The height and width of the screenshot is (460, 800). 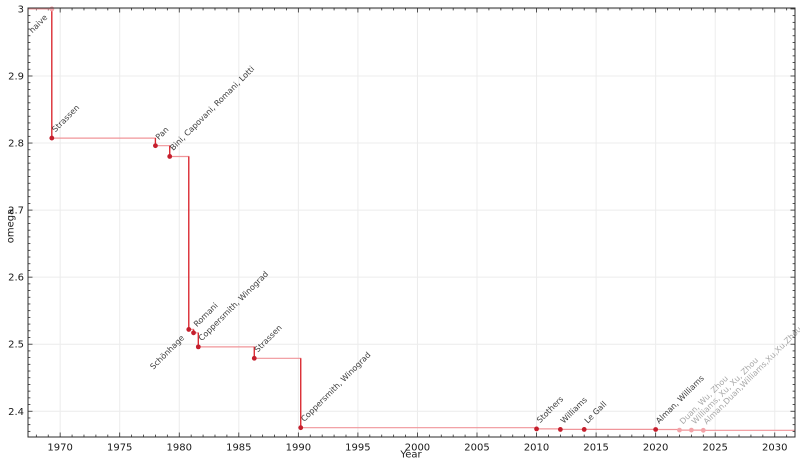 I want to click on point-label: Coppersmith, Winograd, so click(x=335, y=386).